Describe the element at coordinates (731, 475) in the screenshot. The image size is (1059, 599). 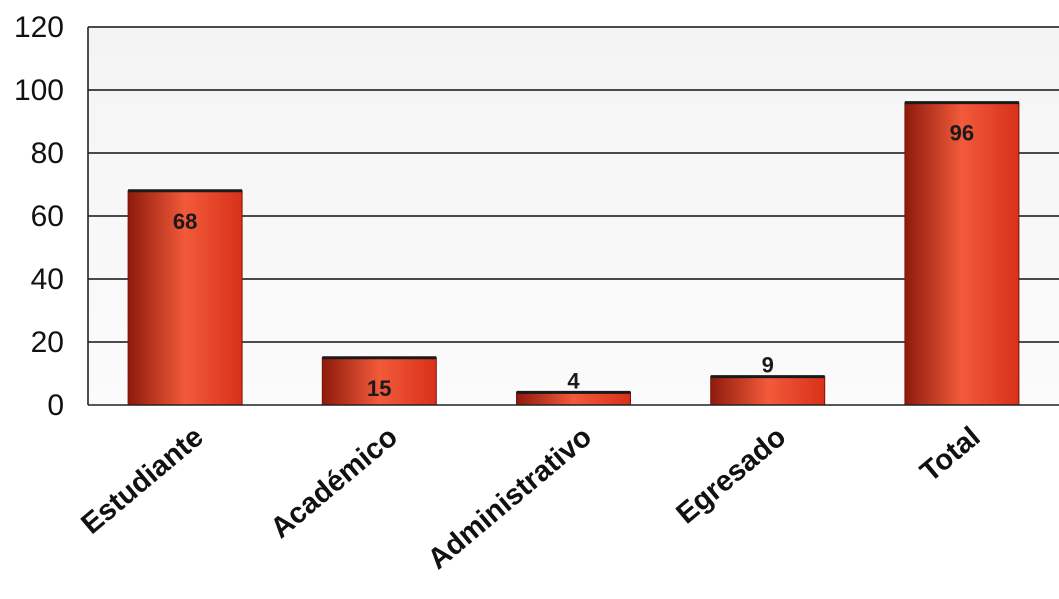
I see `x-category-label: Egresado` at that location.